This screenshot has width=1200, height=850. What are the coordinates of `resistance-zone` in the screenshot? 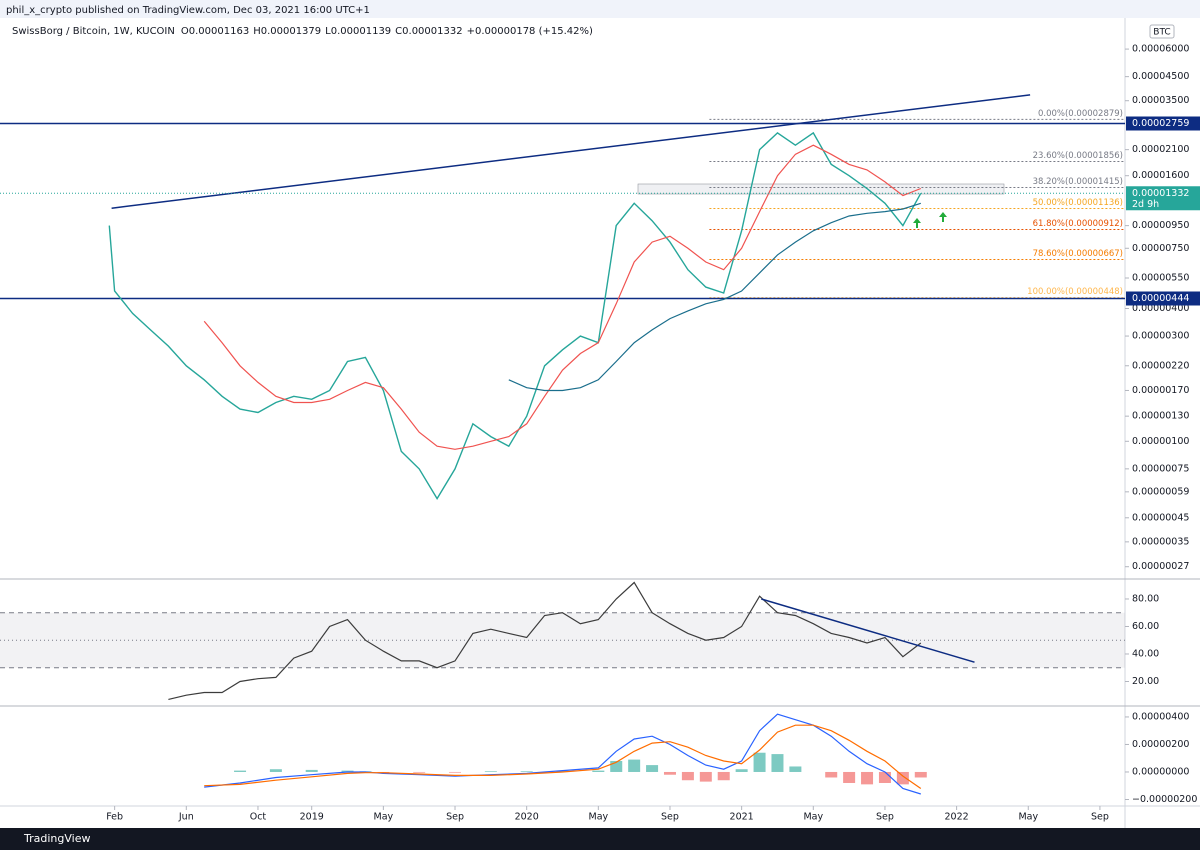 It's located at (821, 189).